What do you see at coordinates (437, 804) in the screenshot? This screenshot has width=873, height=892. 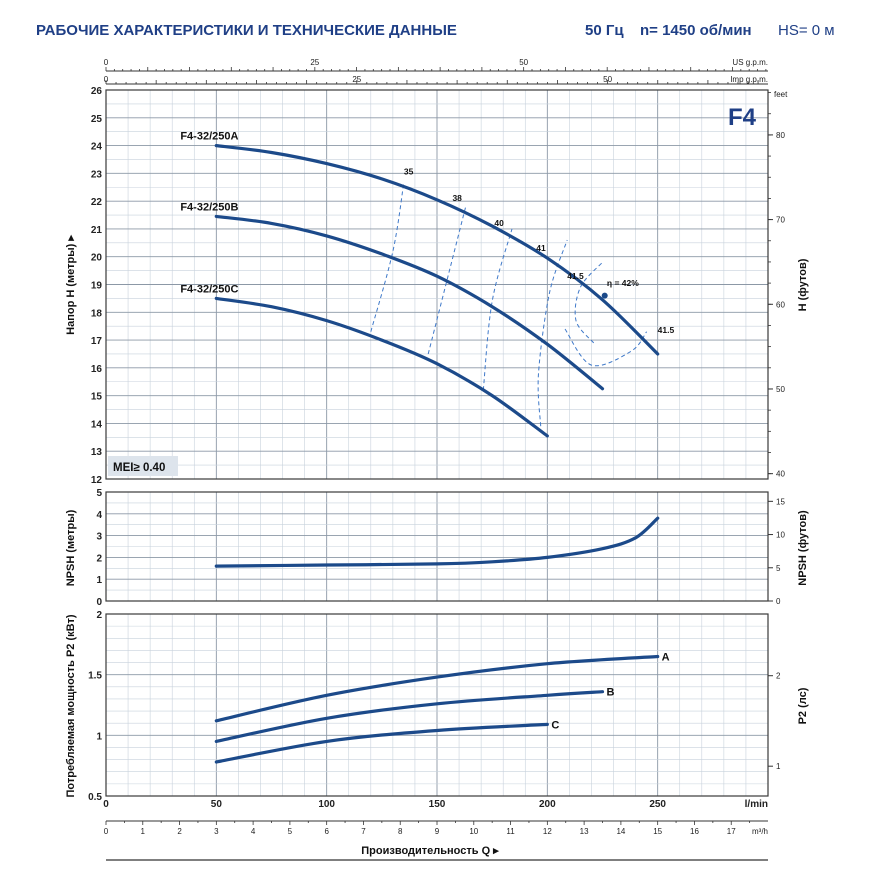 I see `lmin-tick-label: 150` at bounding box center [437, 804].